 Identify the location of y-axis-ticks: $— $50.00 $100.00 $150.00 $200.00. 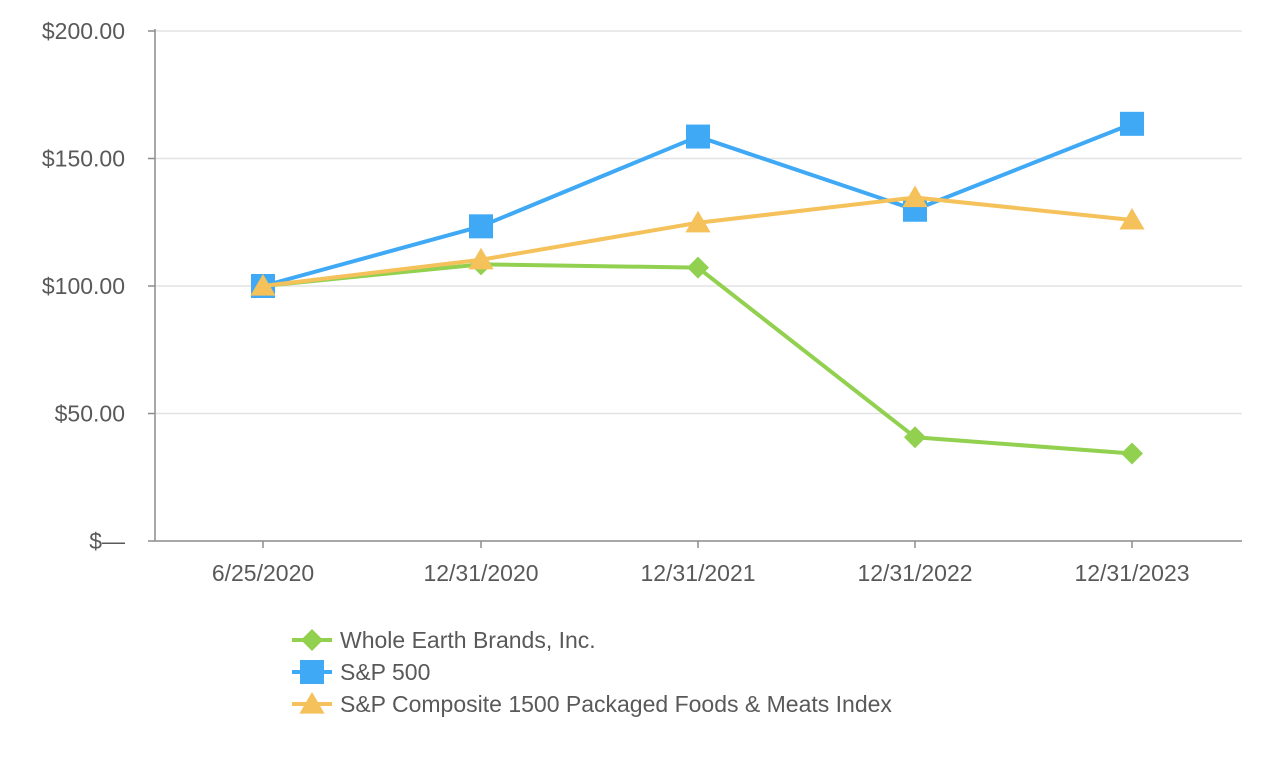
(98, 286).